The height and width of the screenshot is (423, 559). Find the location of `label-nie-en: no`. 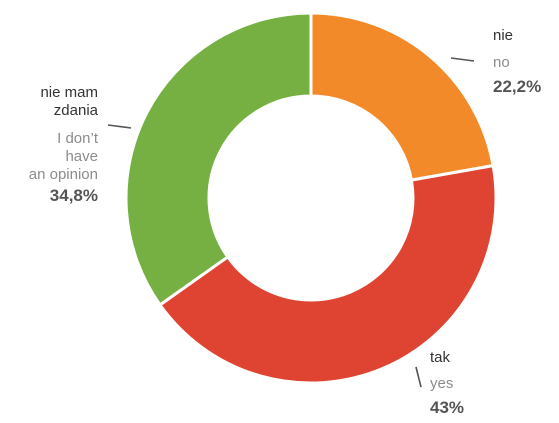

label-nie-en: no is located at coordinates (501, 63).